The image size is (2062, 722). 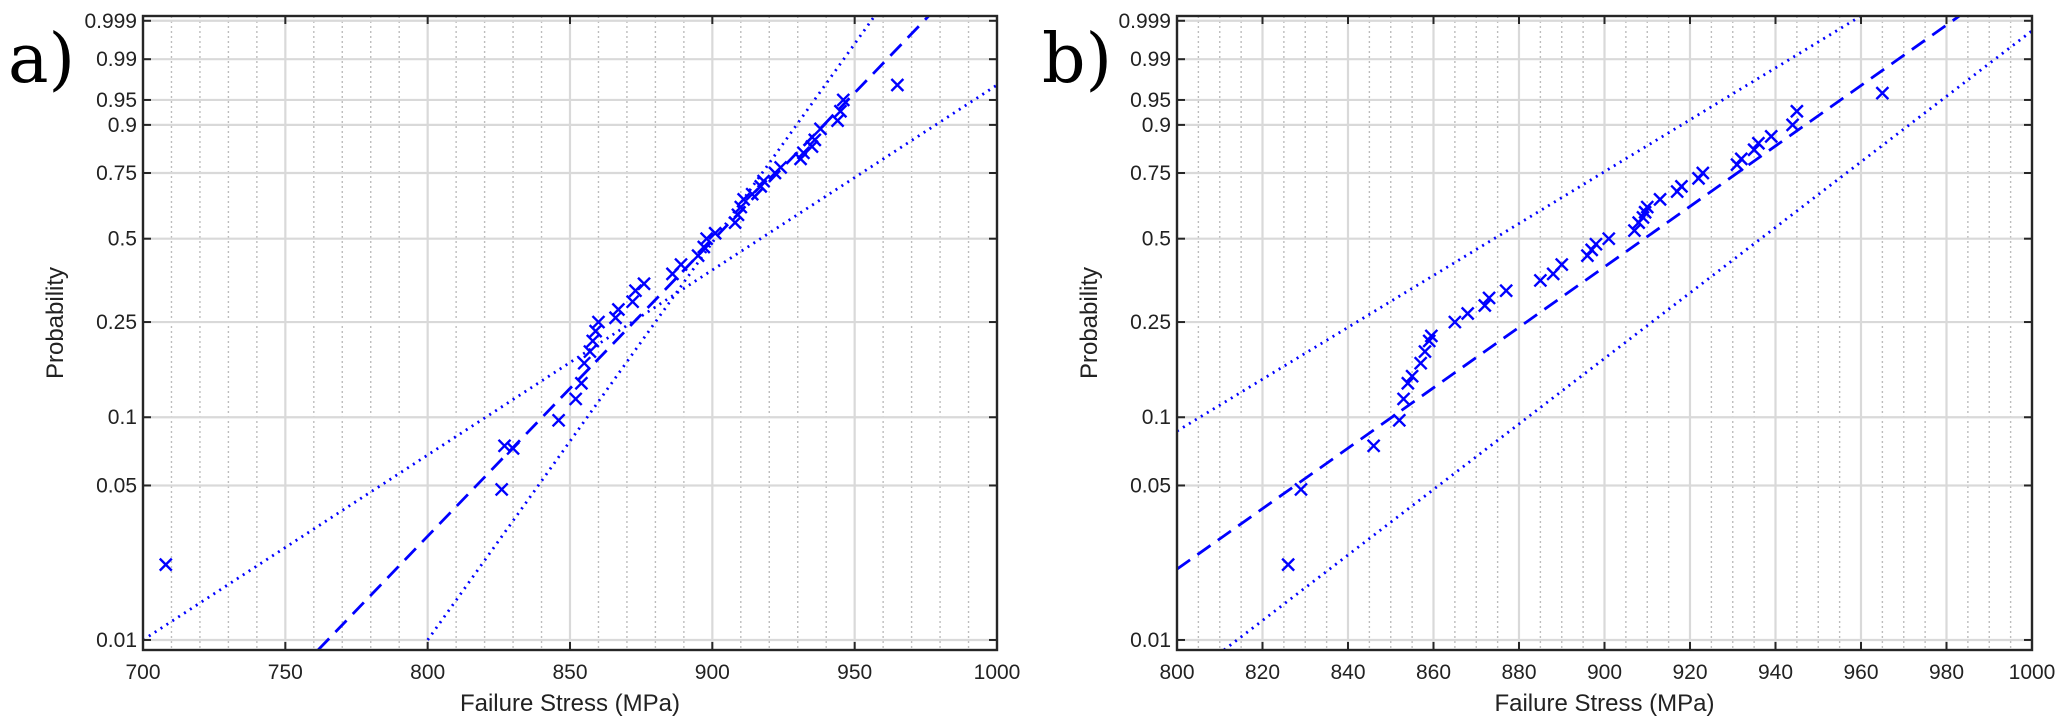 What do you see at coordinates (1077, 59) in the screenshot?
I see `panel-label: b)` at bounding box center [1077, 59].